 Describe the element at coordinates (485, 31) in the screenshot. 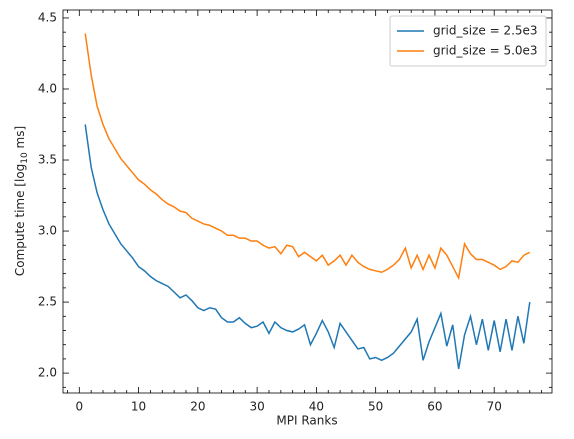

I see `legend-label: grid_size = 2.5e3` at that location.